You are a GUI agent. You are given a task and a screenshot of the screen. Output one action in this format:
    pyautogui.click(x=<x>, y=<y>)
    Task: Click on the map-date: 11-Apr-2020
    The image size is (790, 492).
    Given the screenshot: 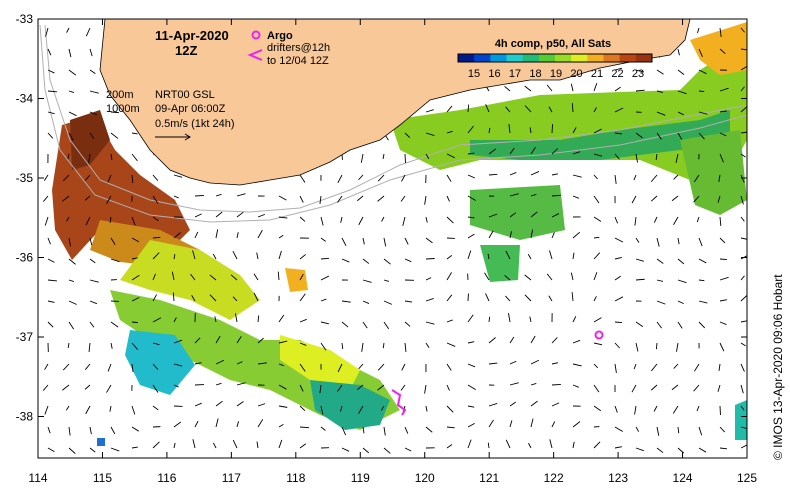 What is the action you would take?
    pyautogui.click(x=192, y=35)
    